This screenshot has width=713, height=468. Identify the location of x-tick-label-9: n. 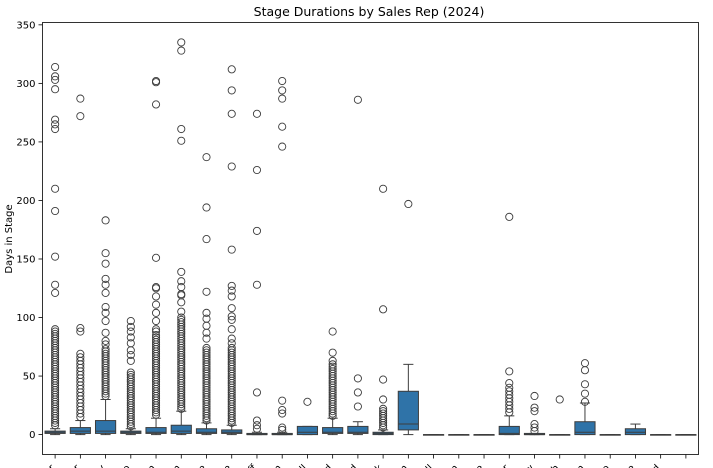
(278, 465).